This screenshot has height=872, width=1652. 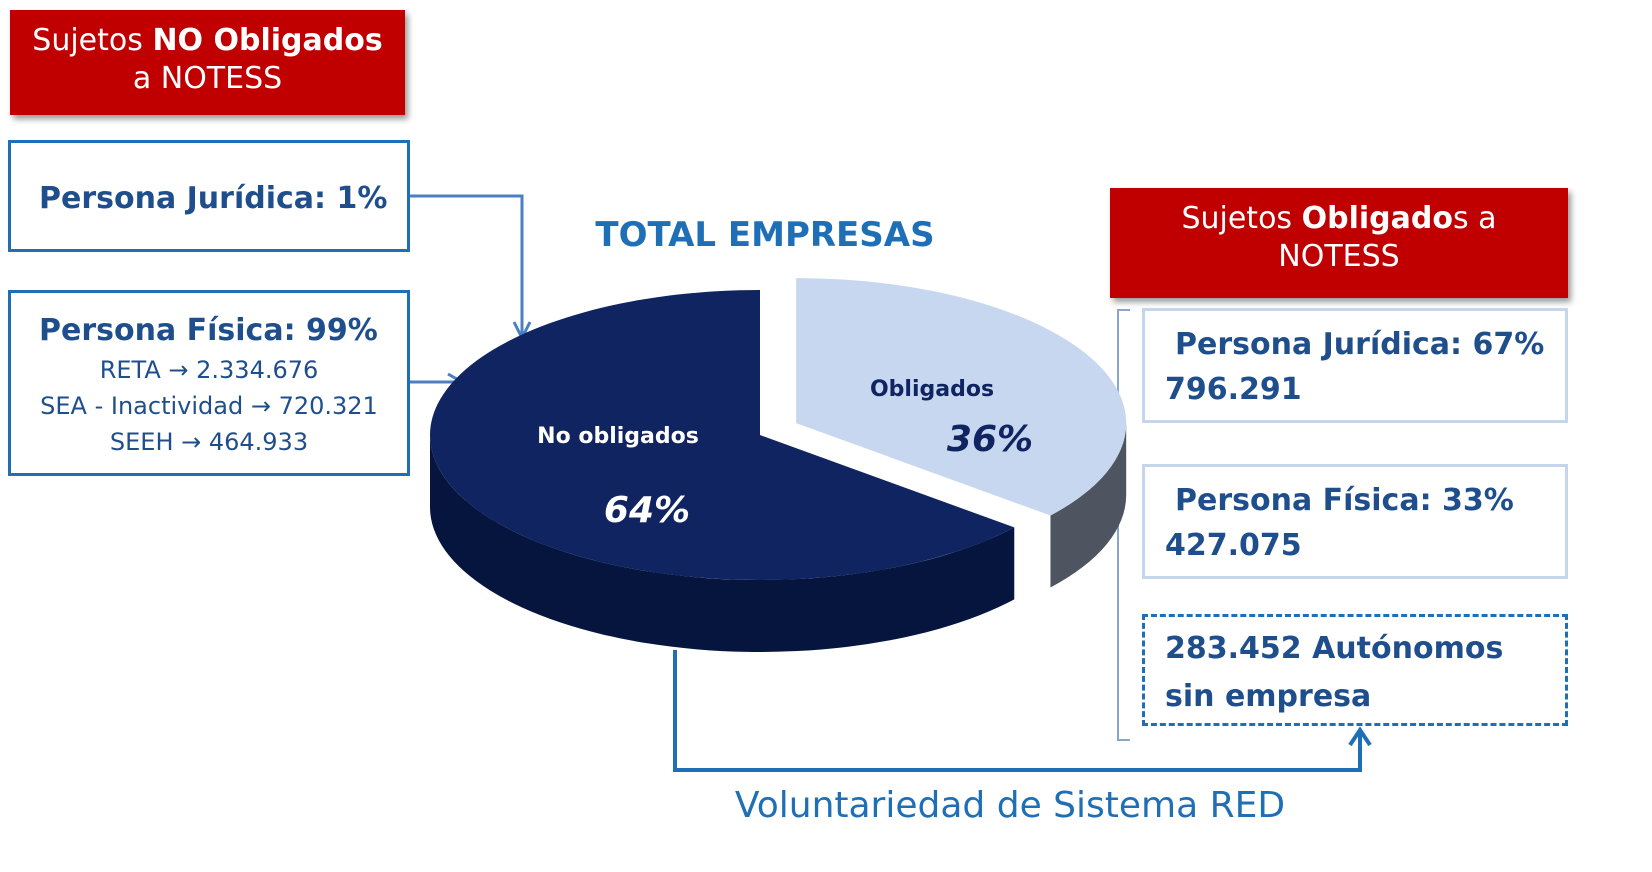 What do you see at coordinates (208, 330) in the screenshot?
I see `text: Persona Física: 99%` at bounding box center [208, 330].